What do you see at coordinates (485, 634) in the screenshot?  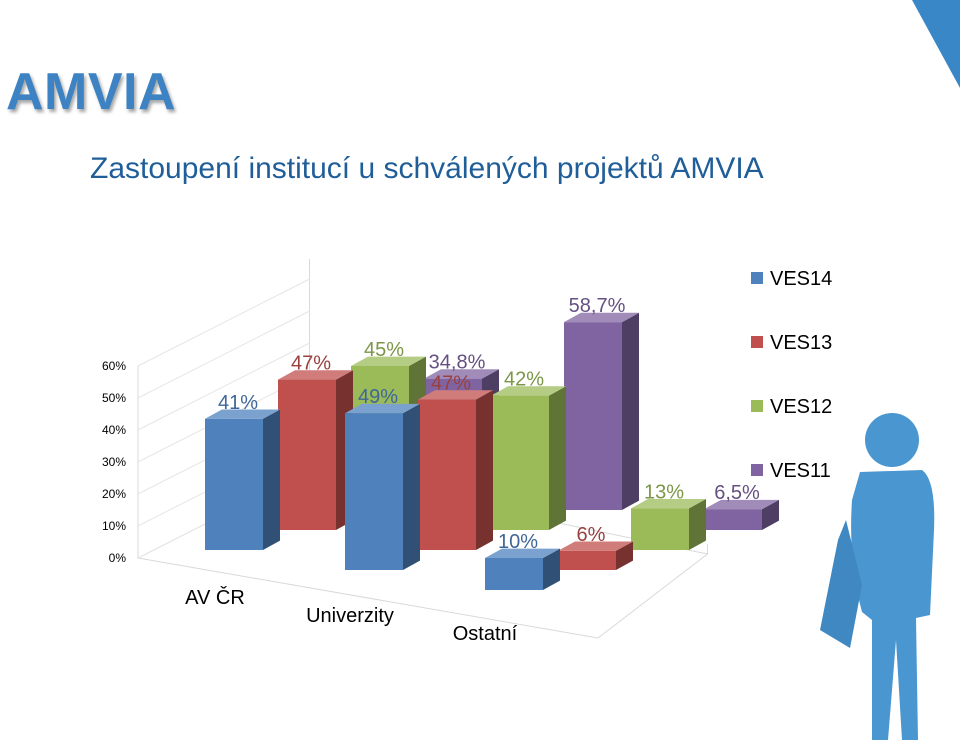 I see `category-label: Ostatní` at bounding box center [485, 634].